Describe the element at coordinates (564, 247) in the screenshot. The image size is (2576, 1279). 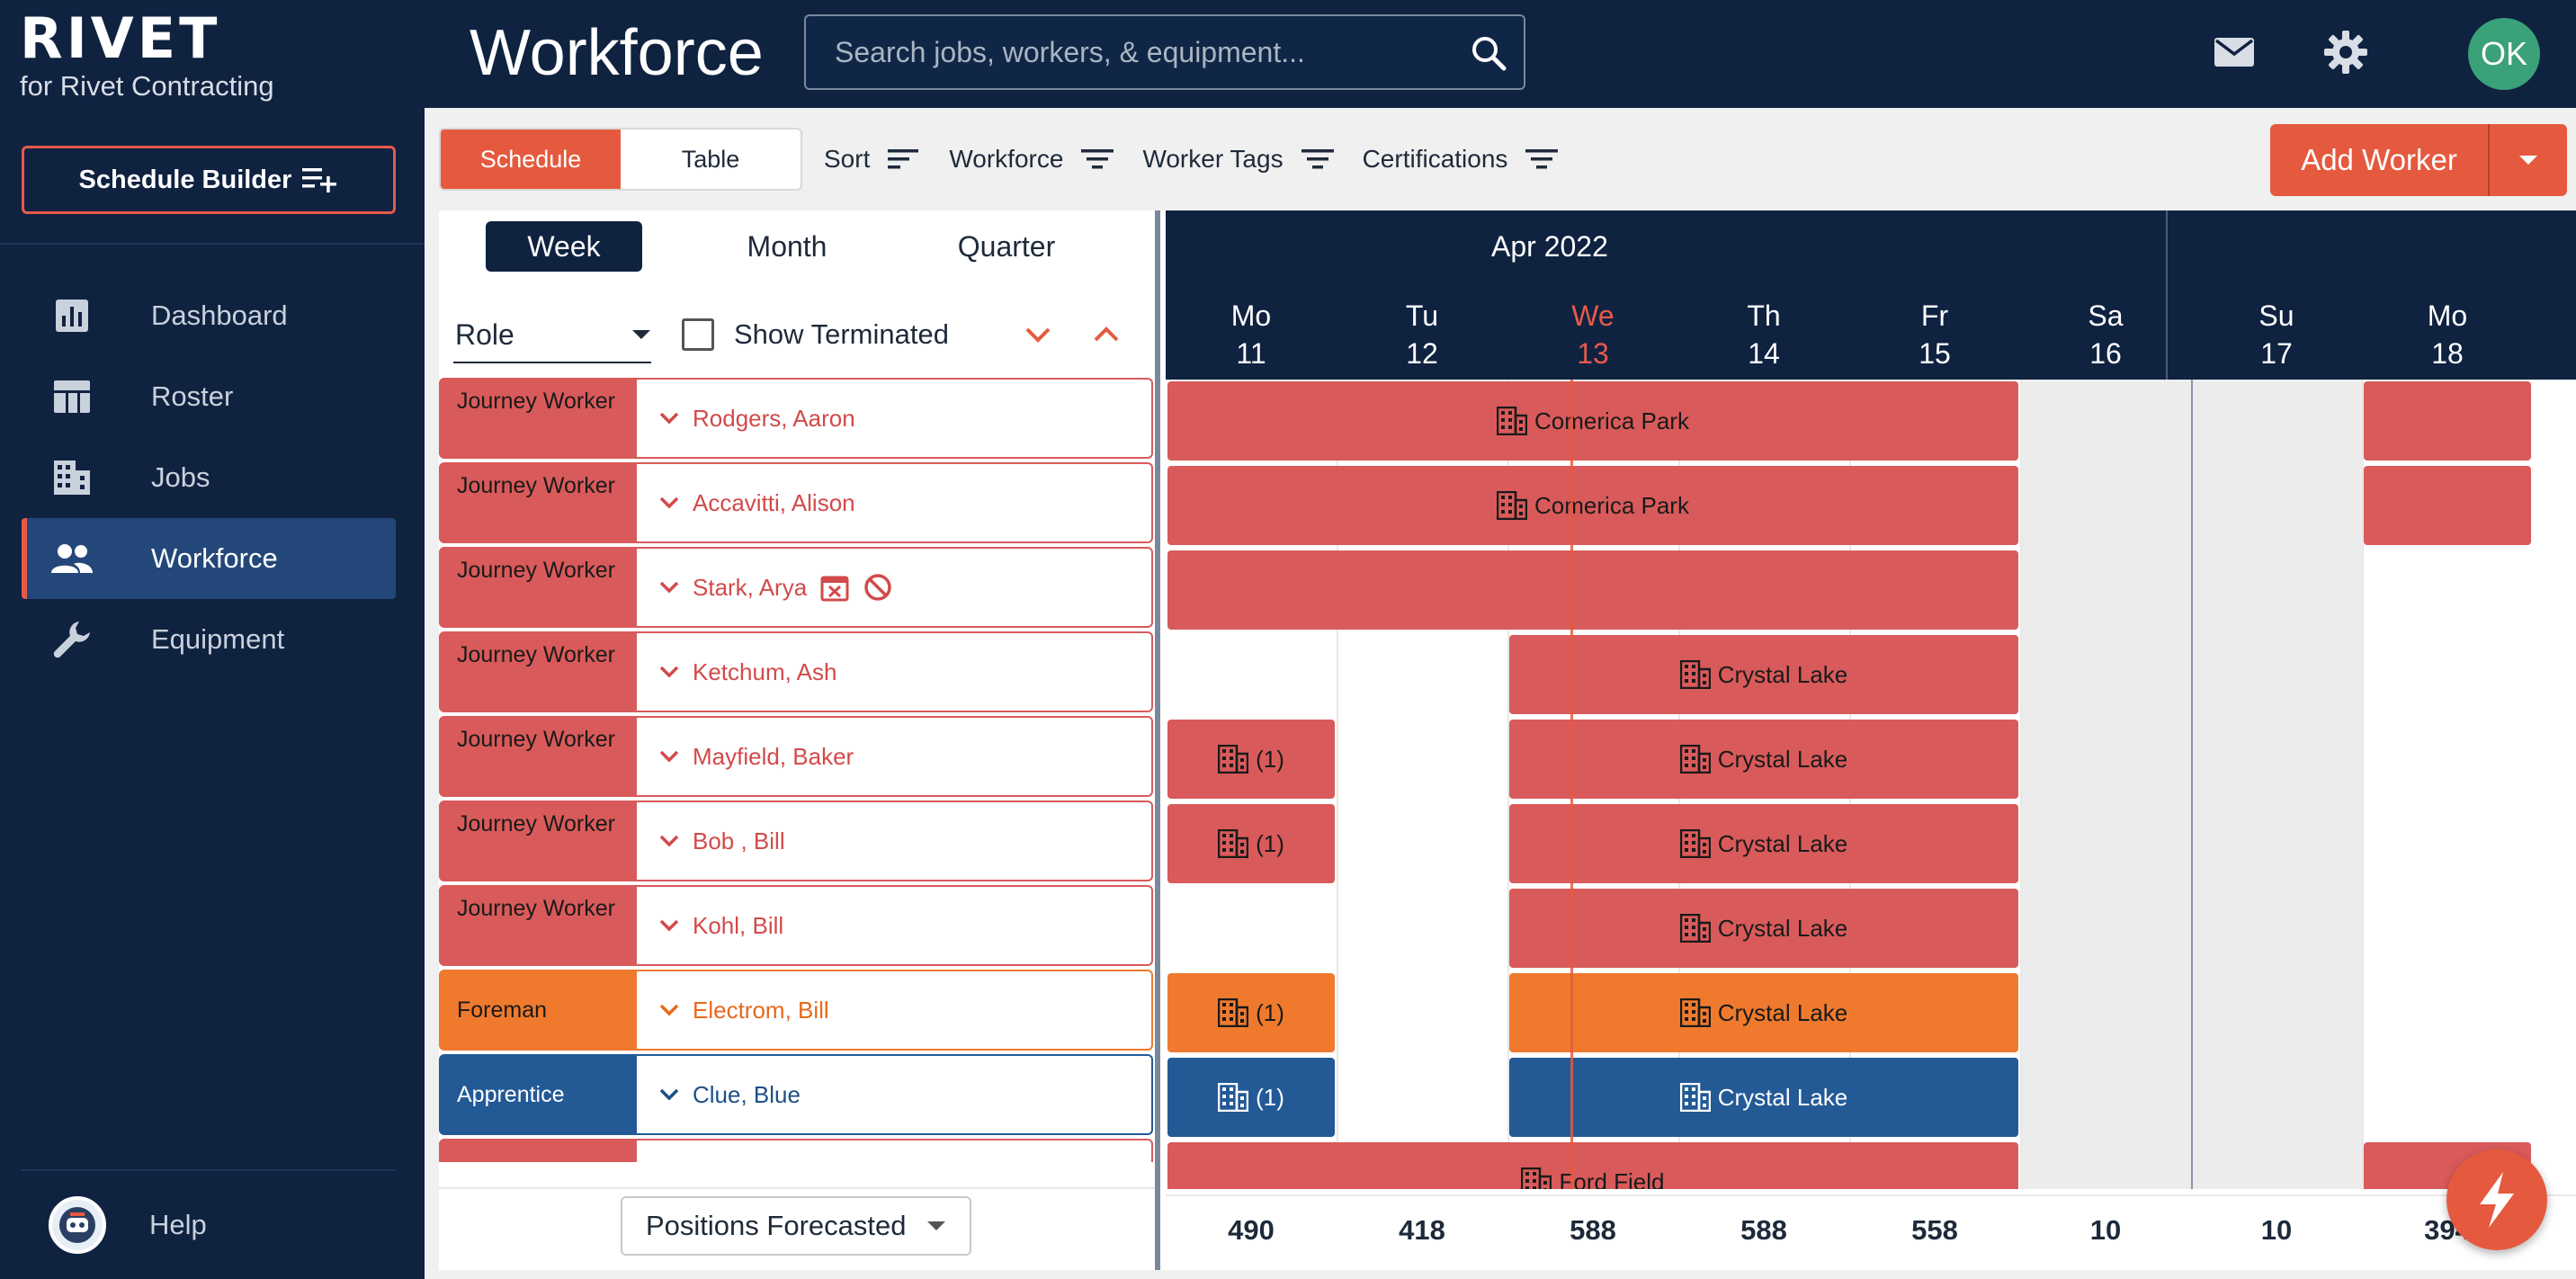
I see `tab-week: Week` at that location.